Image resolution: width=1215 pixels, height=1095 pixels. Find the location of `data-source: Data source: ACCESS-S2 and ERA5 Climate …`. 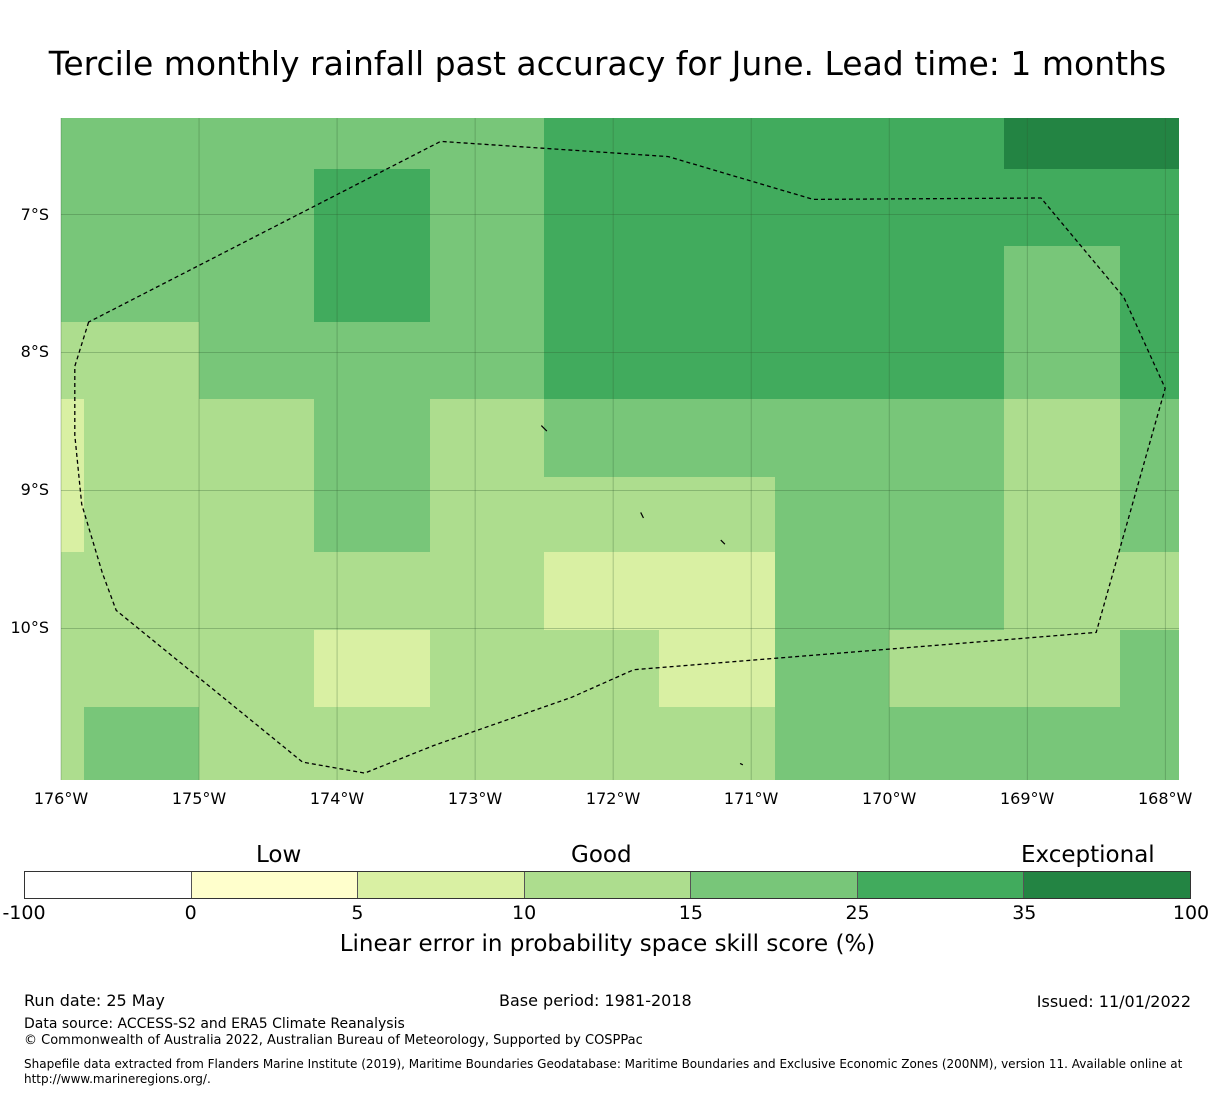

data-source: Data source: ACCESS-S2 and ERA5 Climate … is located at coordinates (214, 1024).